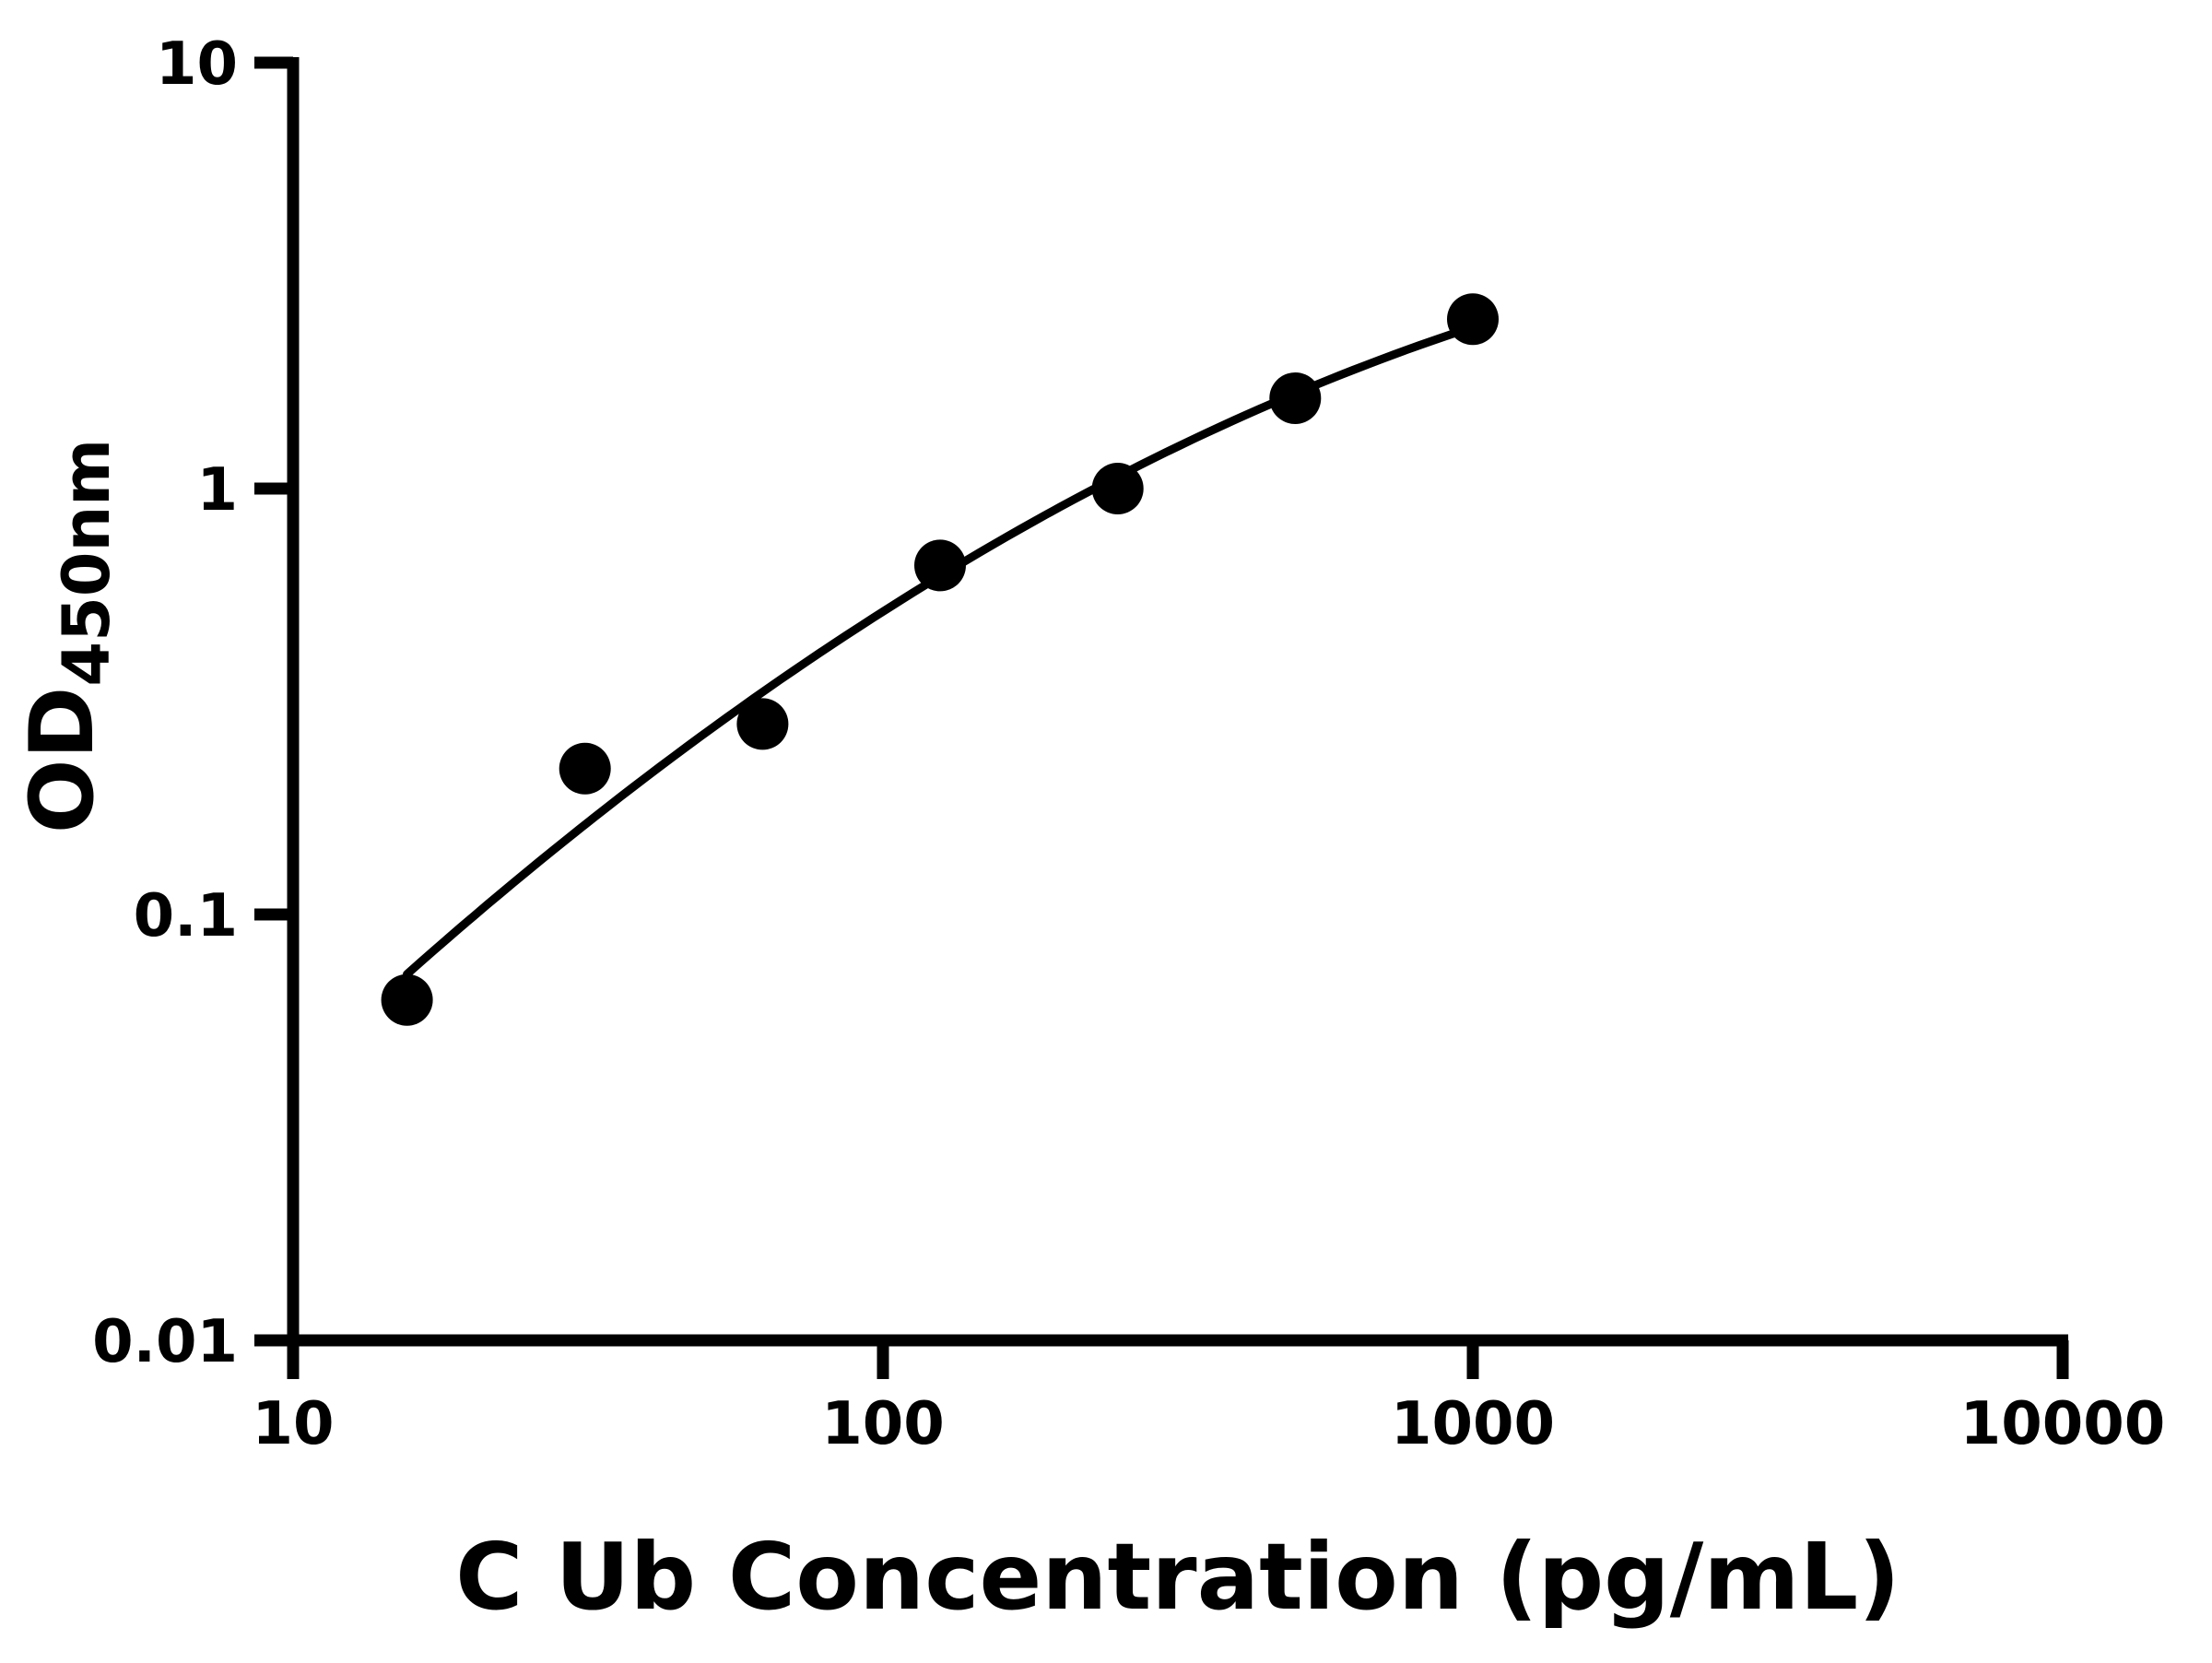  Describe the element at coordinates (1473, 1424) in the screenshot. I see `x-tick-label: 1000` at that location.